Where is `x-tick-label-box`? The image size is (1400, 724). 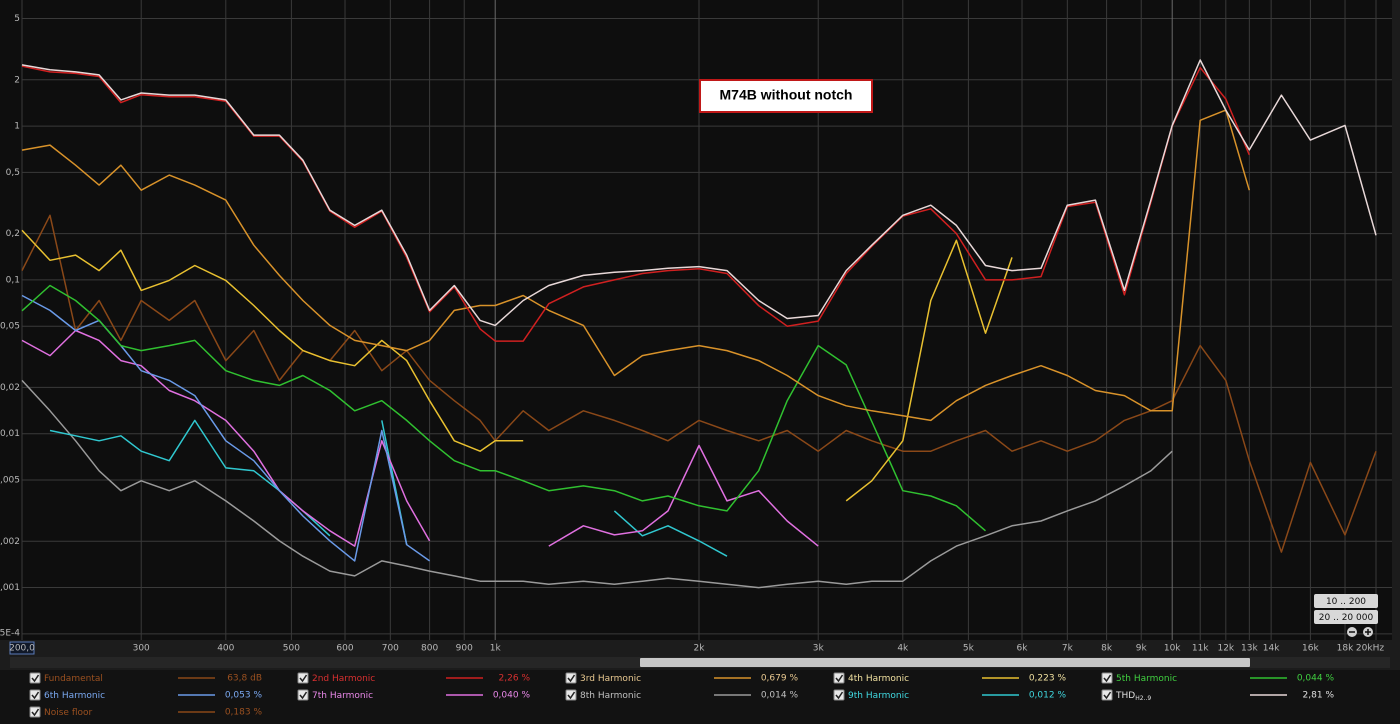
x-tick-label-box is located at coordinates (22, 648).